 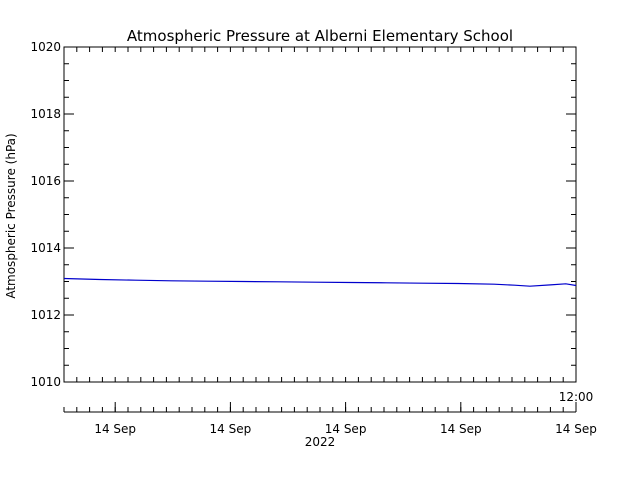 What do you see at coordinates (330, 419) in the screenshot?
I see `x-axis-ticks: 14 Sep 14 Sep 14 Sep 14 Sep 14 Sep` at bounding box center [330, 419].